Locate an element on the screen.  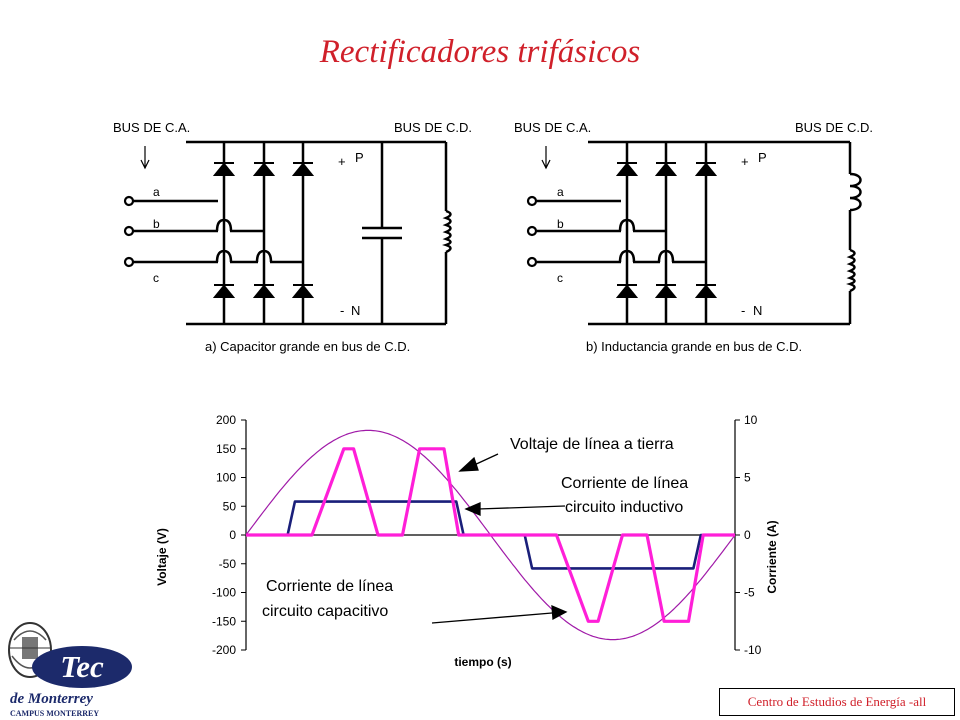
phase-a-label: a is located at coordinates (156, 192).